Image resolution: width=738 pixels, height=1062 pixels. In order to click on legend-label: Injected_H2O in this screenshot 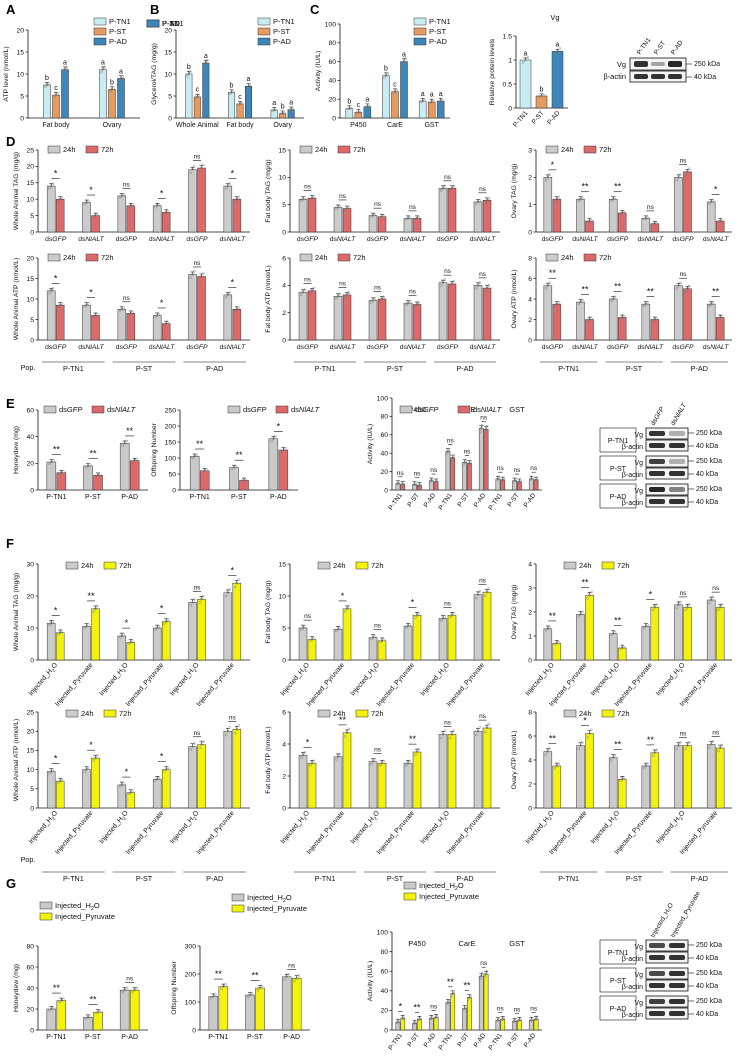, I will do `click(441, 886)`.